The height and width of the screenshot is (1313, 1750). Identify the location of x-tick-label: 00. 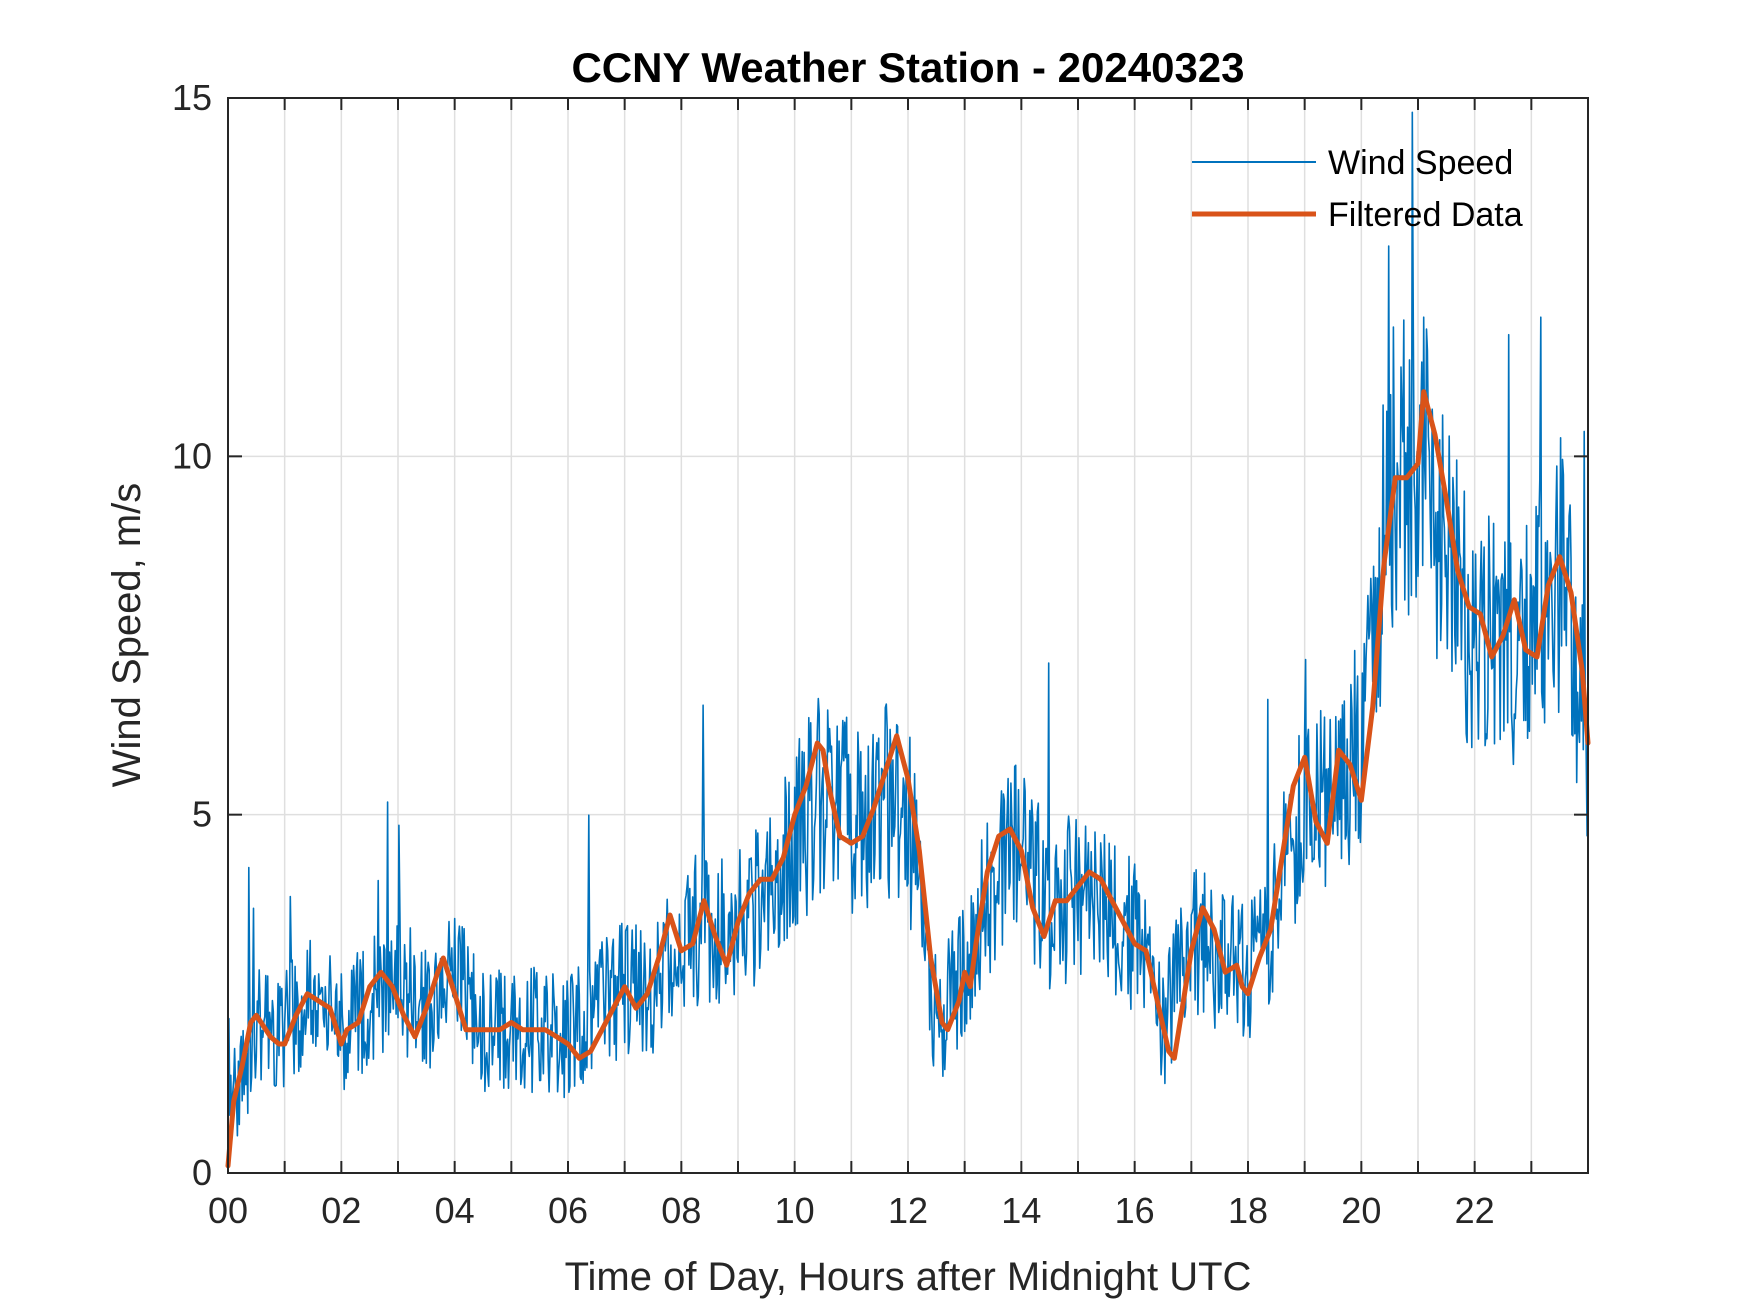
(228, 1210).